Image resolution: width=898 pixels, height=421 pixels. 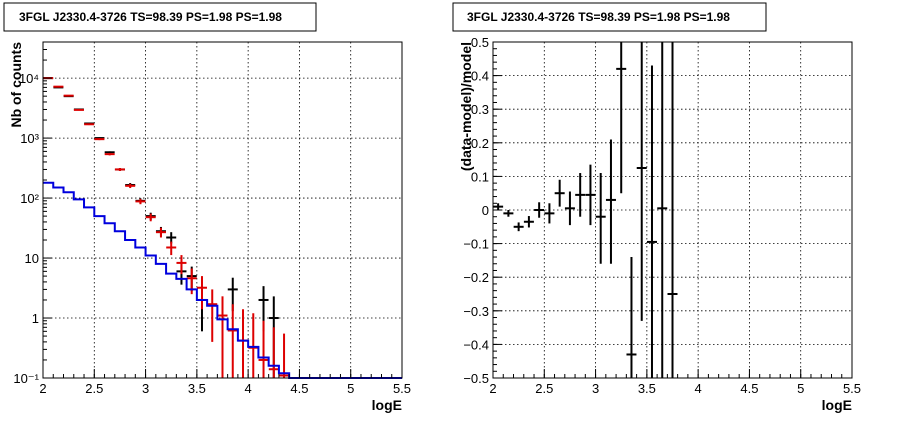 What do you see at coordinates (476, 378) in the screenshot?
I see `residual-y-tick-label: −0.5` at bounding box center [476, 378].